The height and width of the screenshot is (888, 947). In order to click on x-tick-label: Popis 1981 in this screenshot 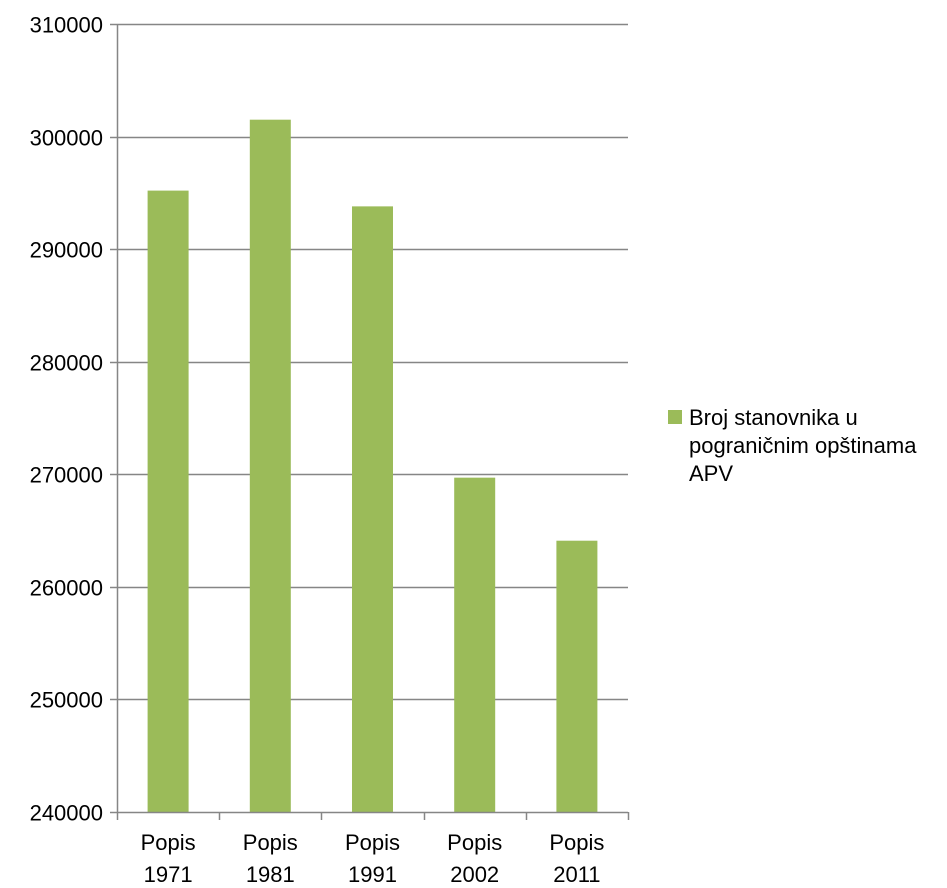, I will do `click(270, 858)`.